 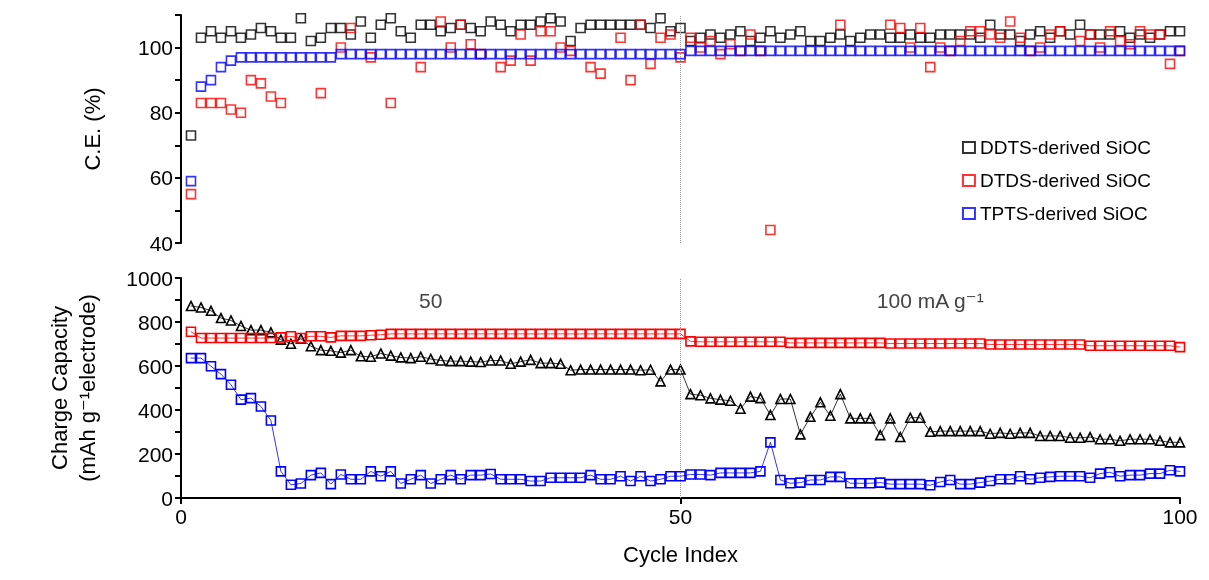 I want to click on annotation: 50, so click(x=431, y=300).